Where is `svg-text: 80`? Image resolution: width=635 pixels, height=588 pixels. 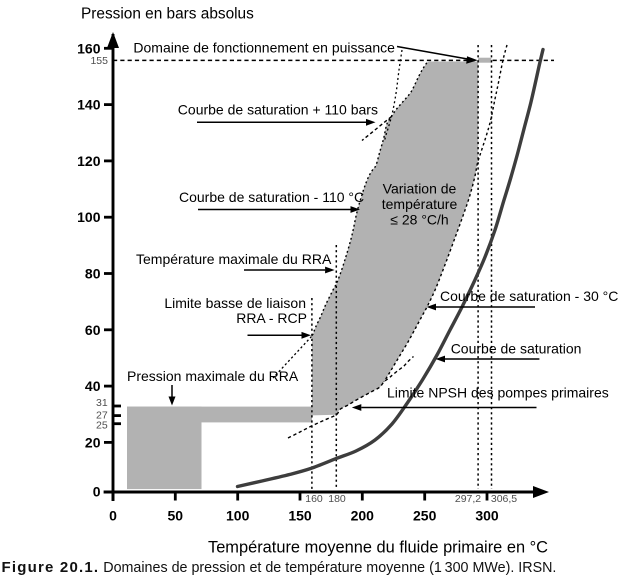 svg-text: 80 is located at coordinates (93, 274).